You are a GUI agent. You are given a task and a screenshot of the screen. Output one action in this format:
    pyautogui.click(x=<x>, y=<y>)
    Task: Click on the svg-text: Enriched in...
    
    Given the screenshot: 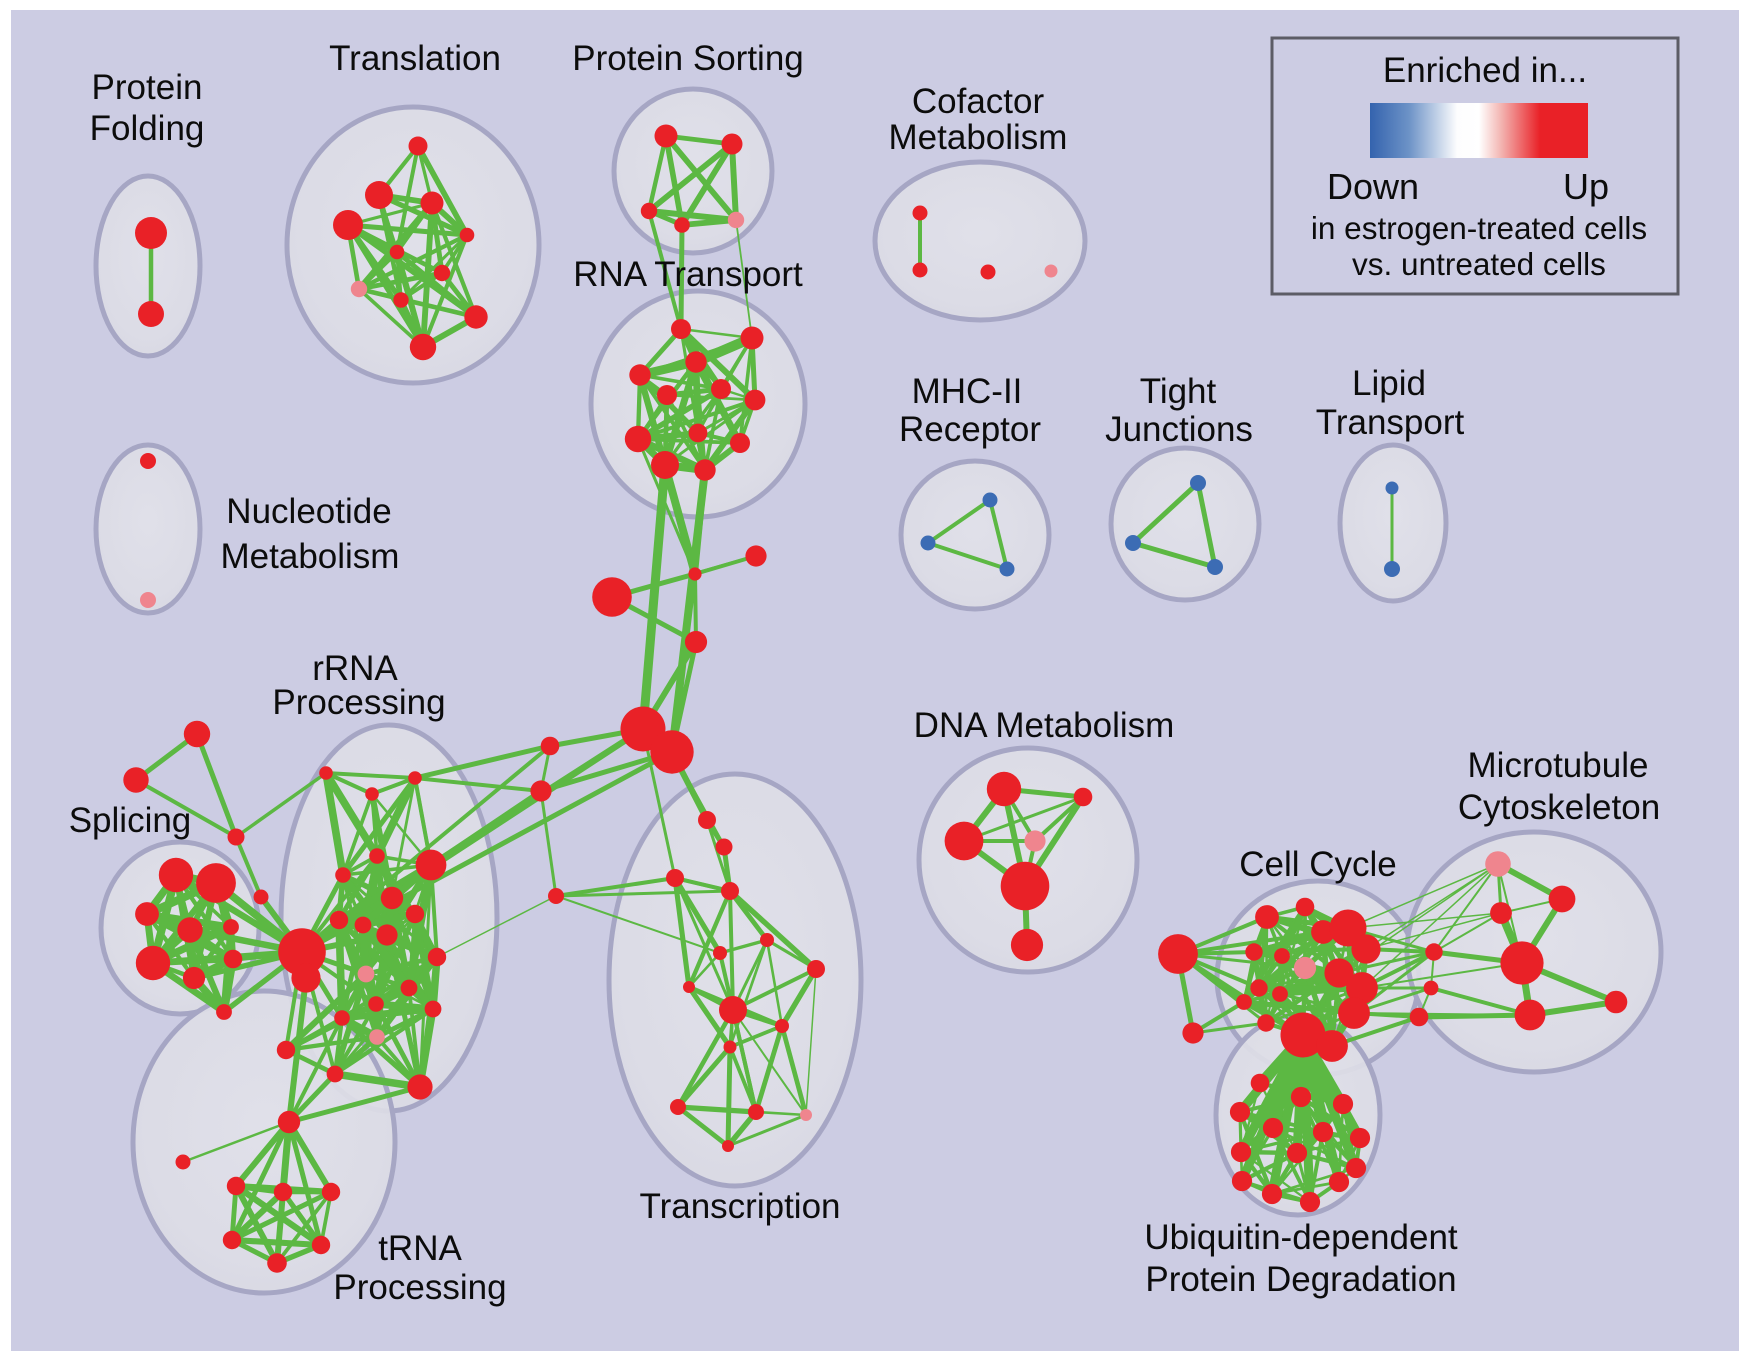 What is the action you would take?
    pyautogui.click(x=1485, y=70)
    